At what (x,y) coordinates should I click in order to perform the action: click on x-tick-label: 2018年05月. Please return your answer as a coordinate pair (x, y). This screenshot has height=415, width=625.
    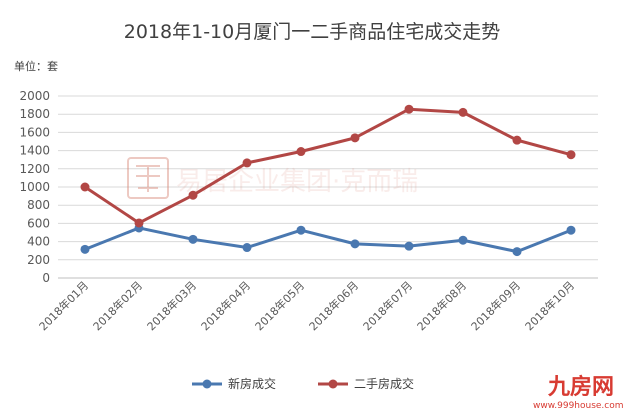
    Looking at the image, I should click on (279, 305).